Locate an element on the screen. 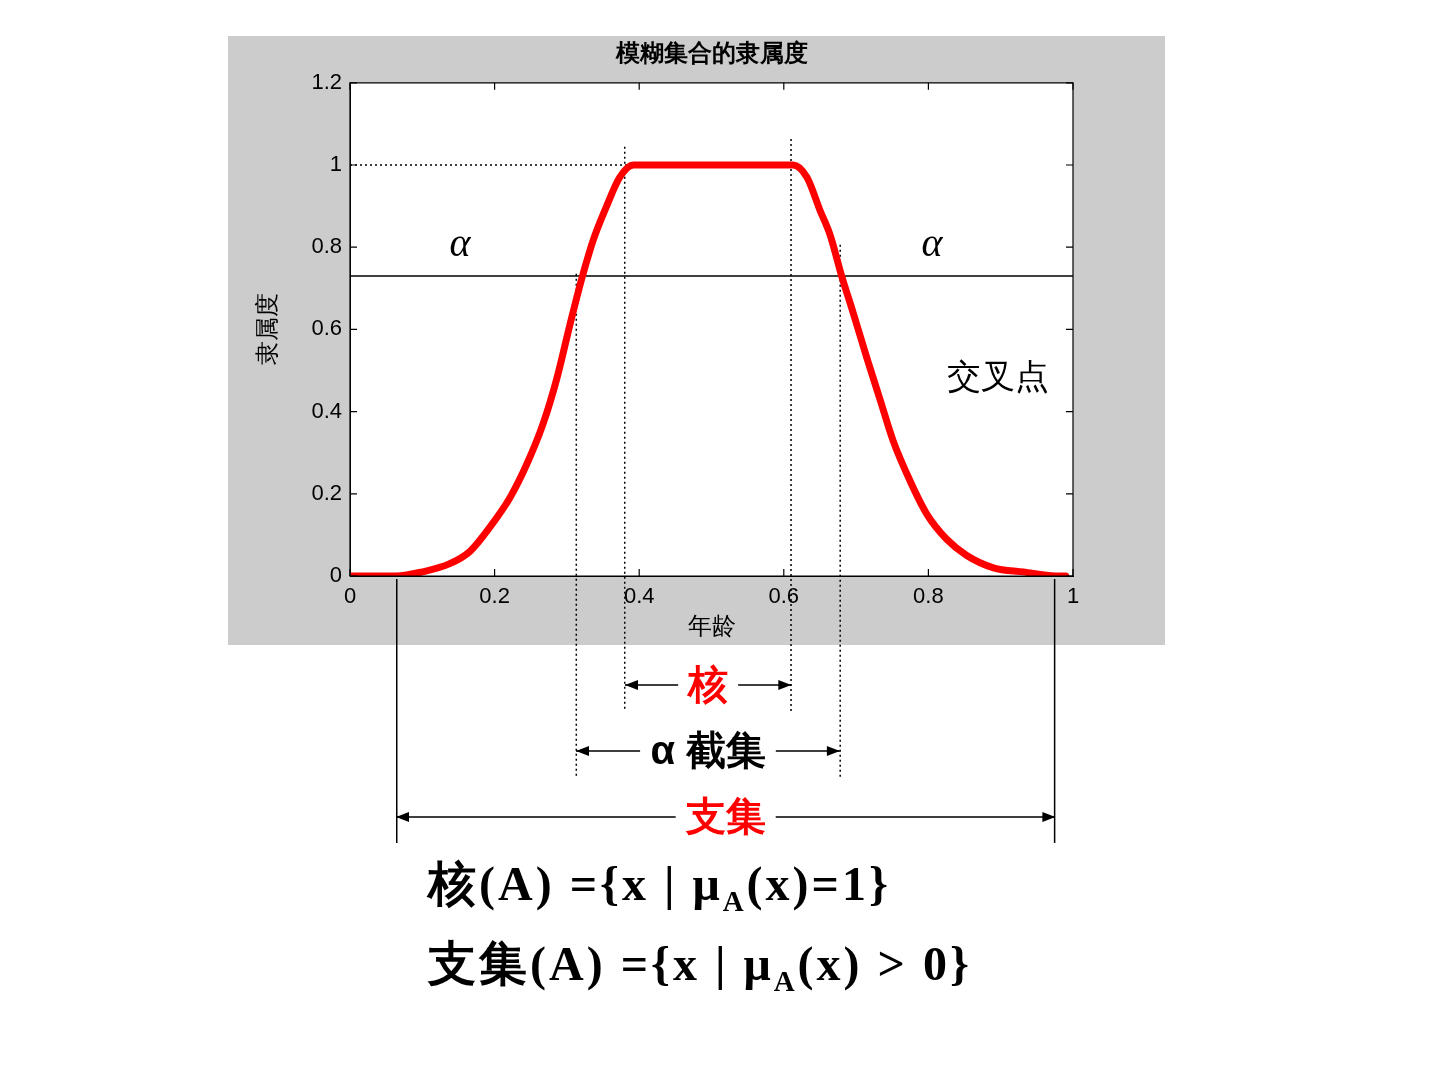 The image size is (1440, 1080). y-tick-label: 0 is located at coordinates (335, 575).